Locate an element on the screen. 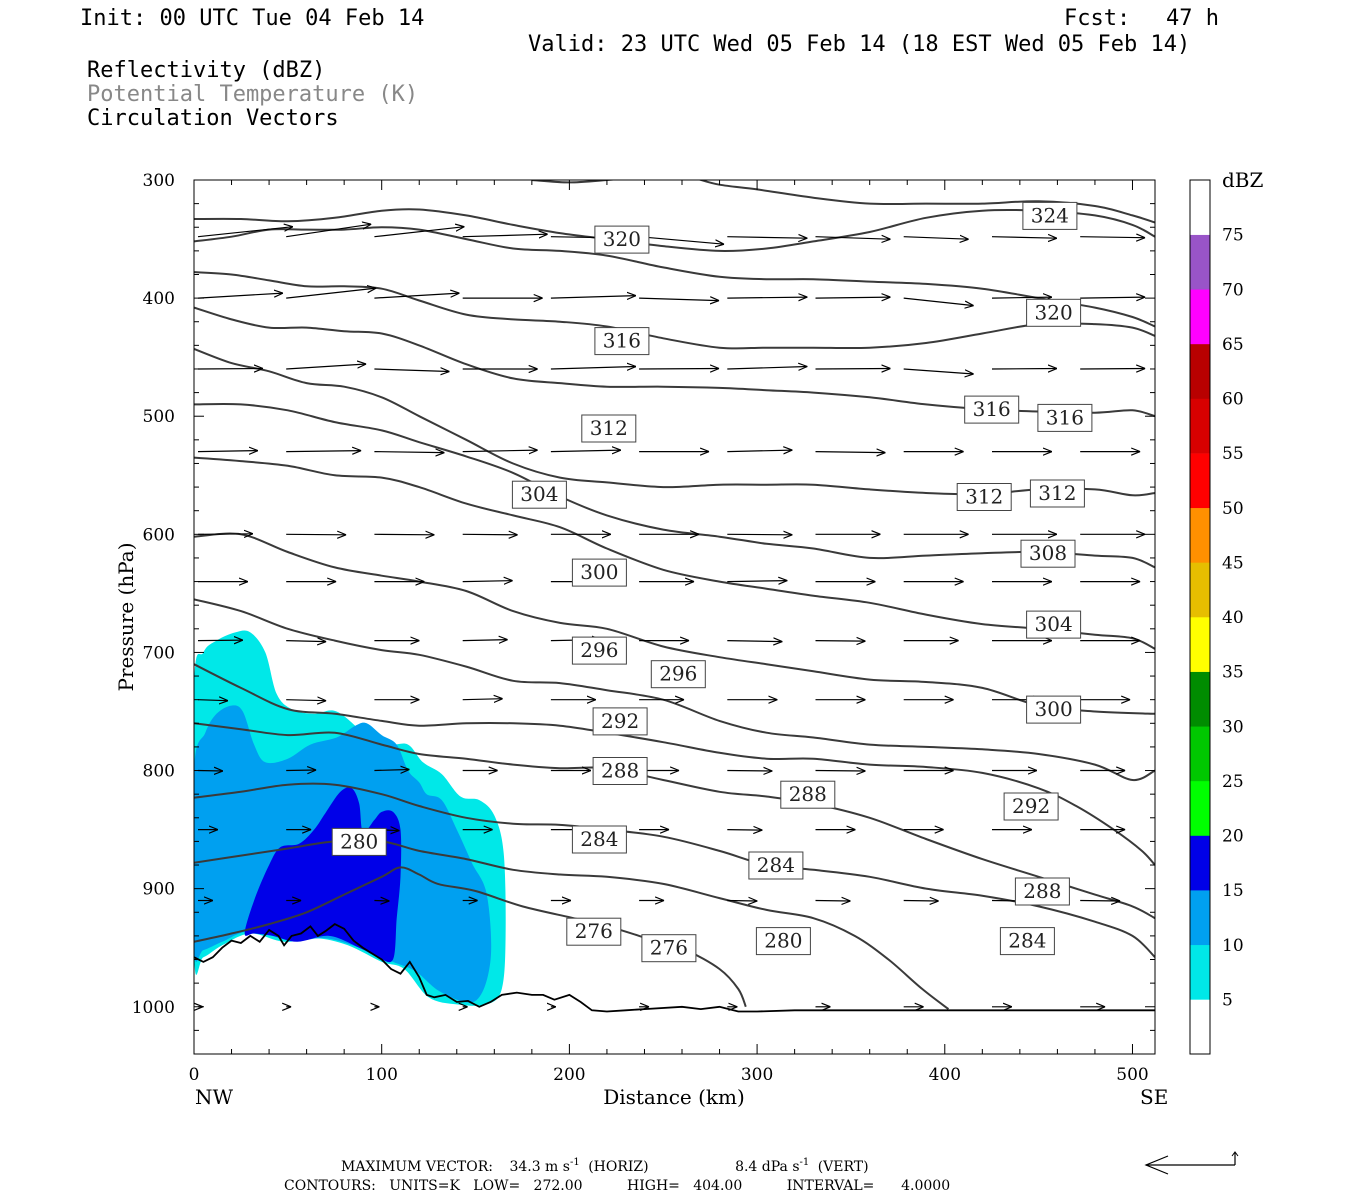 The width and height of the screenshot is (1350, 1200). y-tick-label: 800 is located at coordinates (159, 772).